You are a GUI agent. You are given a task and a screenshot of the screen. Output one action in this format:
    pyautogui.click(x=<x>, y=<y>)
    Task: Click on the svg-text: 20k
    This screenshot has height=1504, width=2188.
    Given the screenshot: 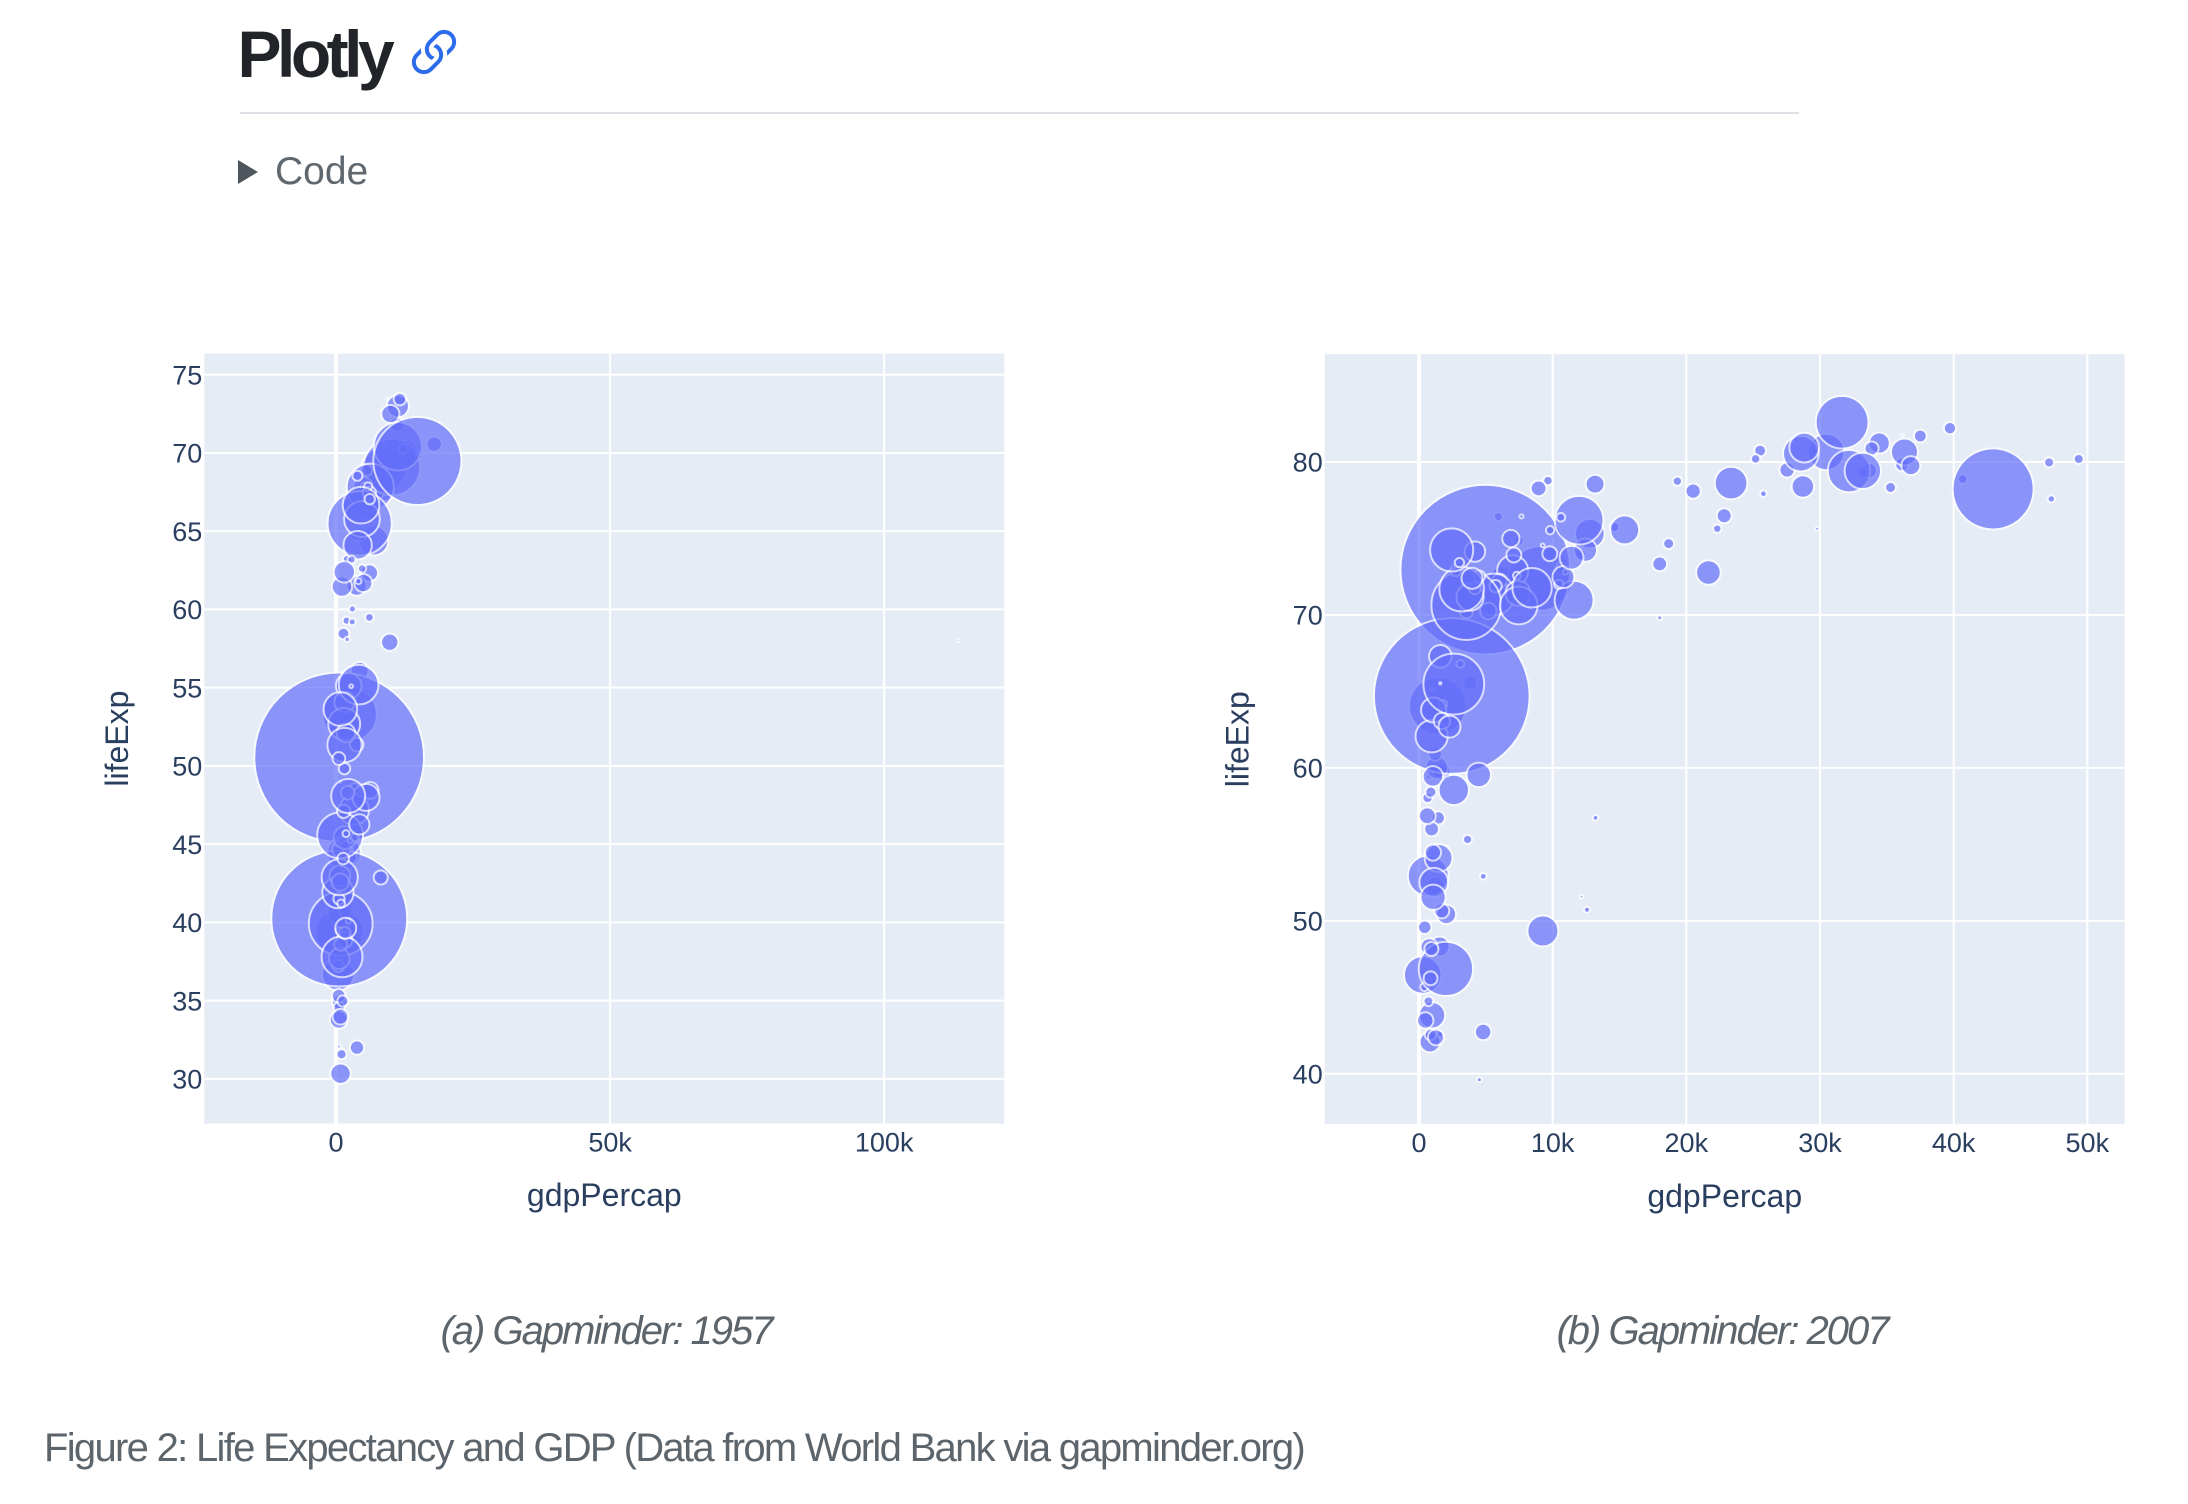 What is the action you would take?
    pyautogui.click(x=1687, y=1143)
    